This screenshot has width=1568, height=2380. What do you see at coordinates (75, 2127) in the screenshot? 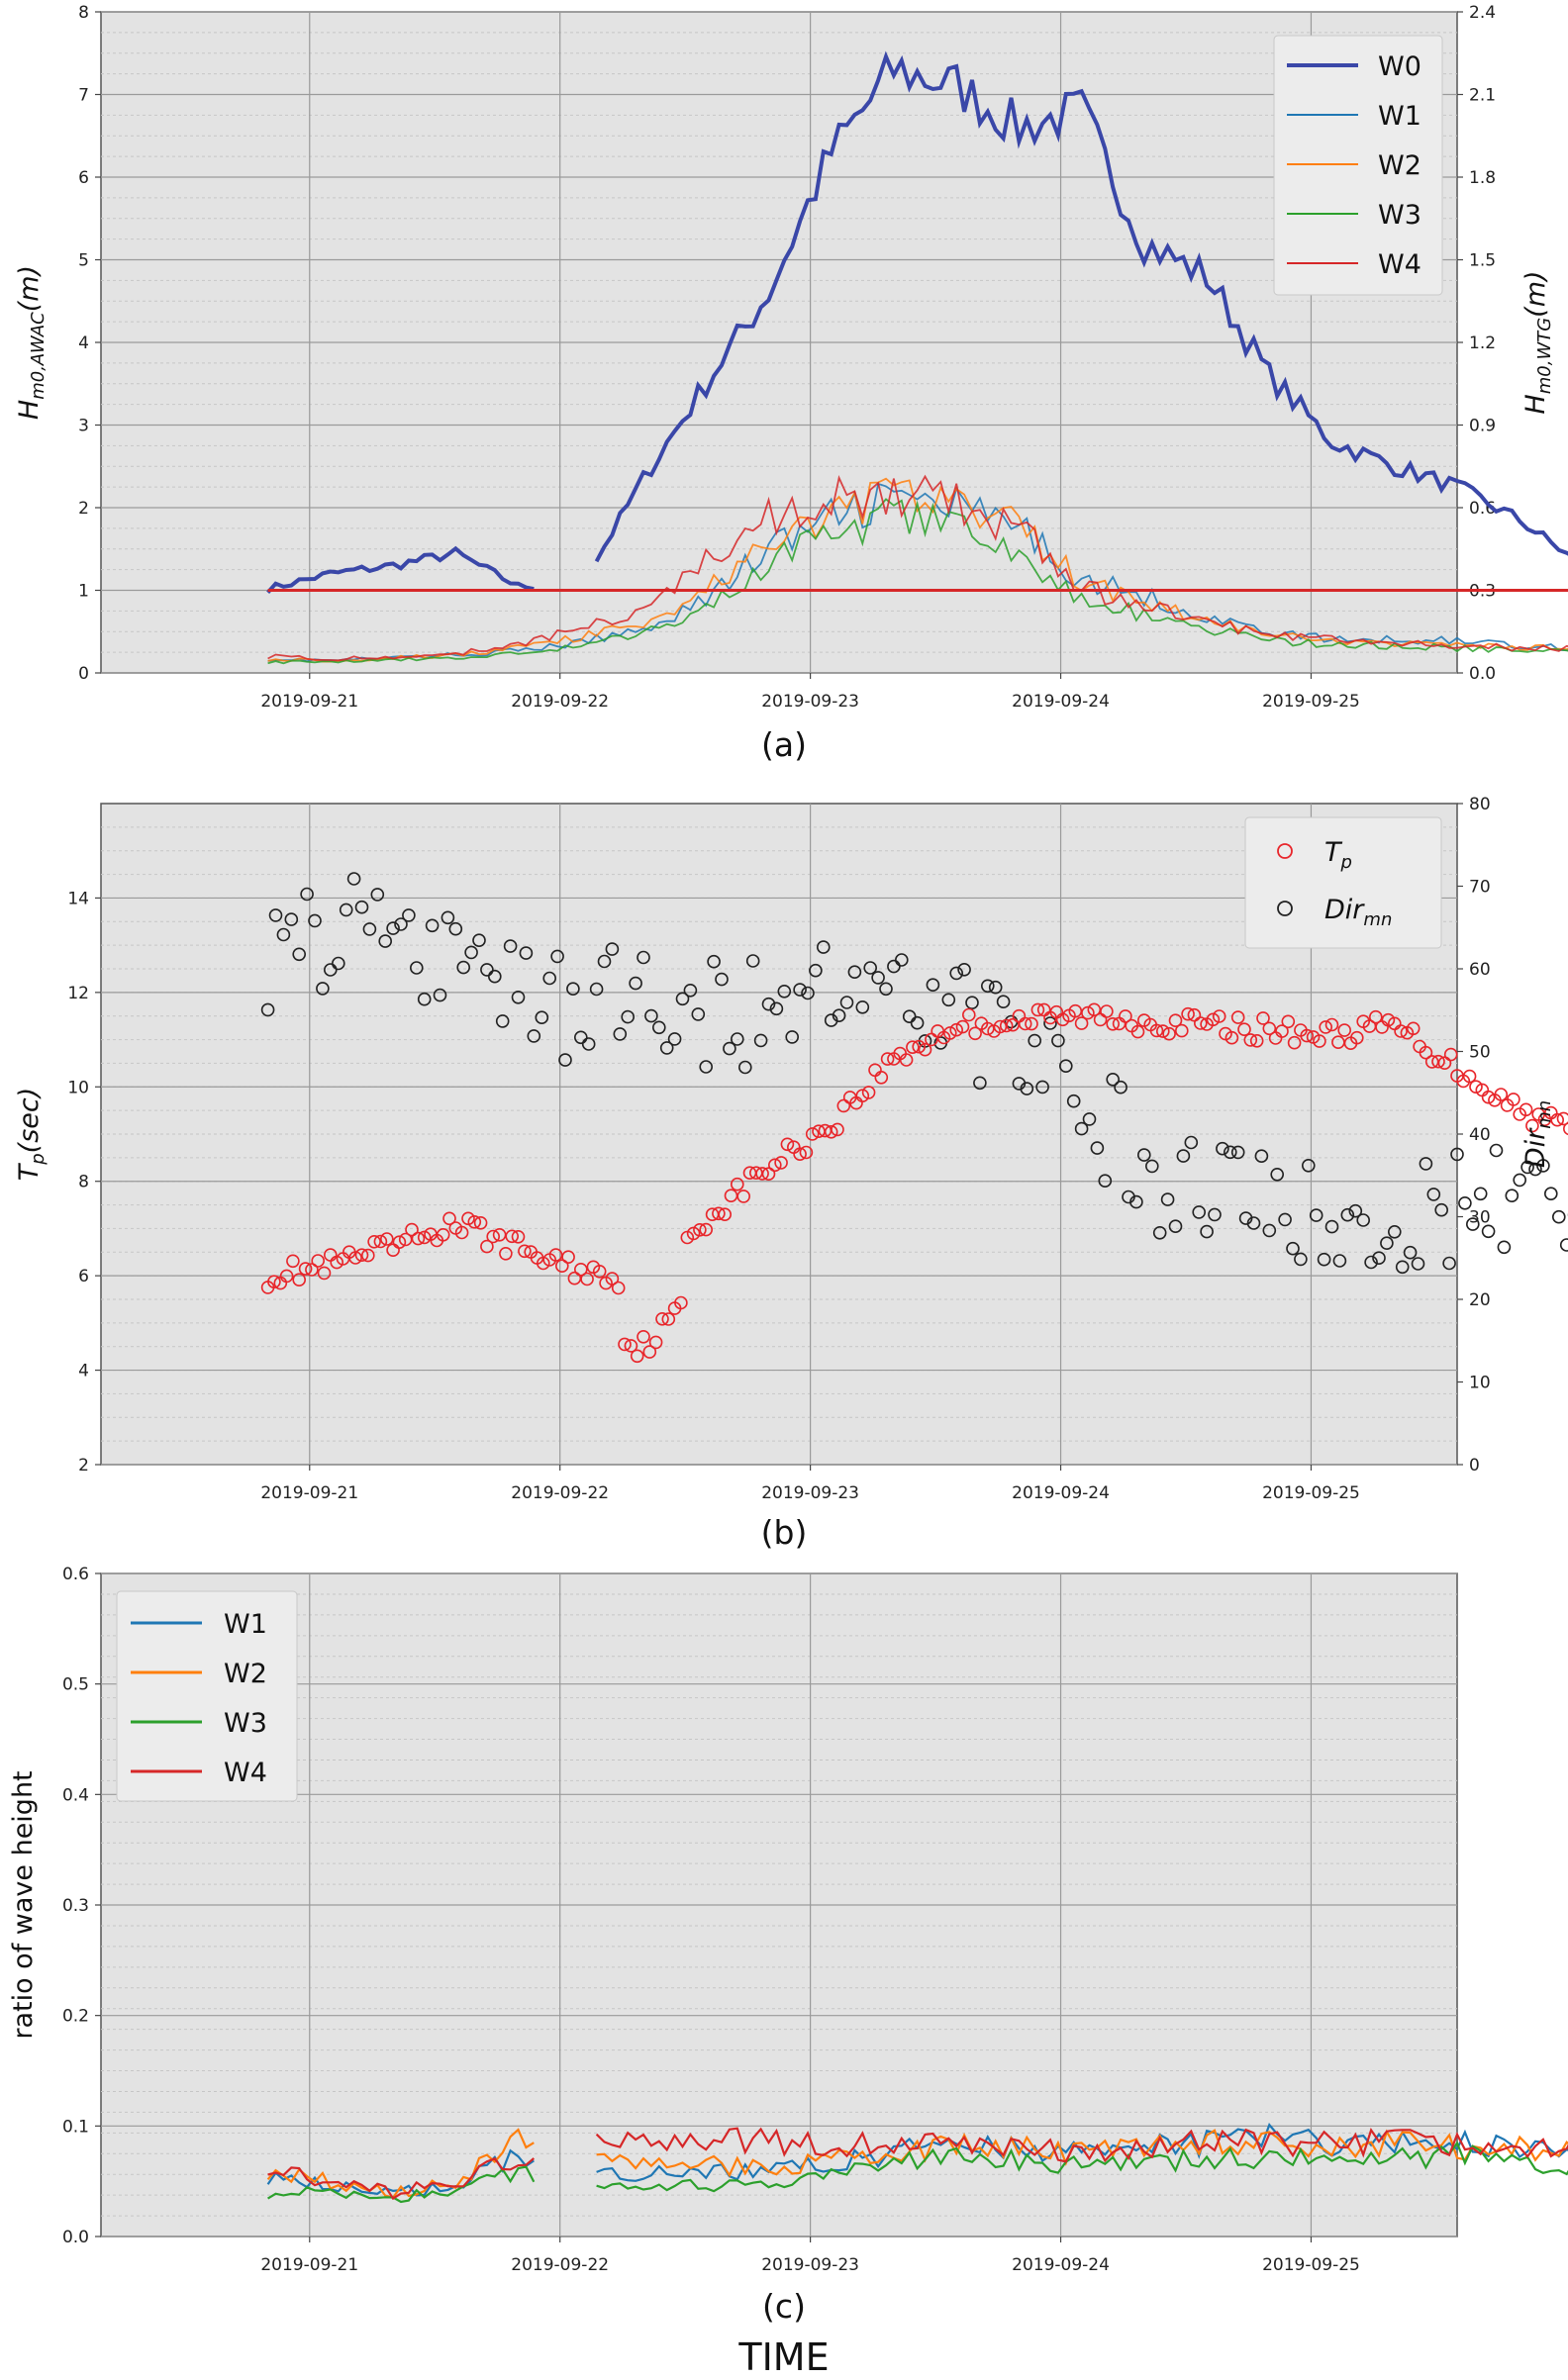
I see `y-tick-label: 0.1` at bounding box center [75, 2127].